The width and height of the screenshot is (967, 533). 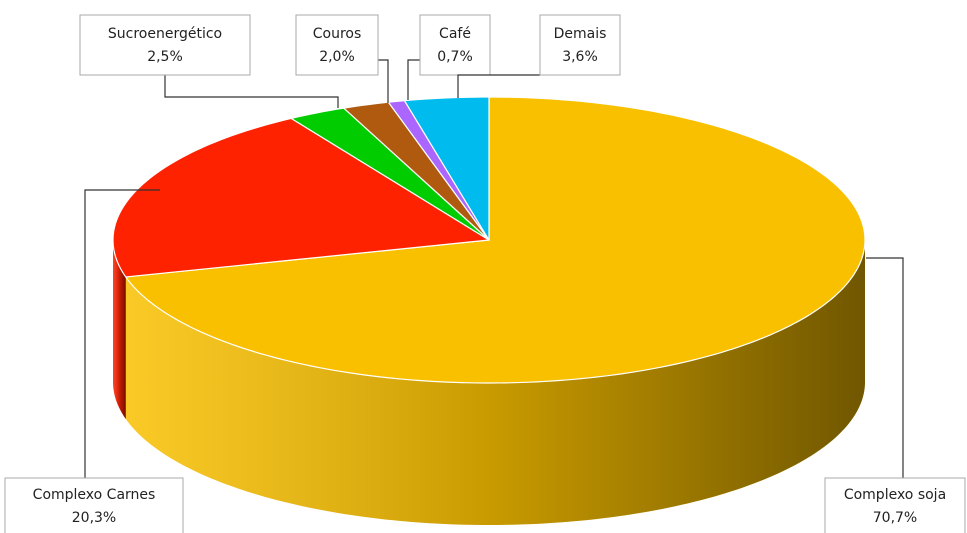 I want to click on category-label: Complexo Carnes, so click(x=94, y=495).